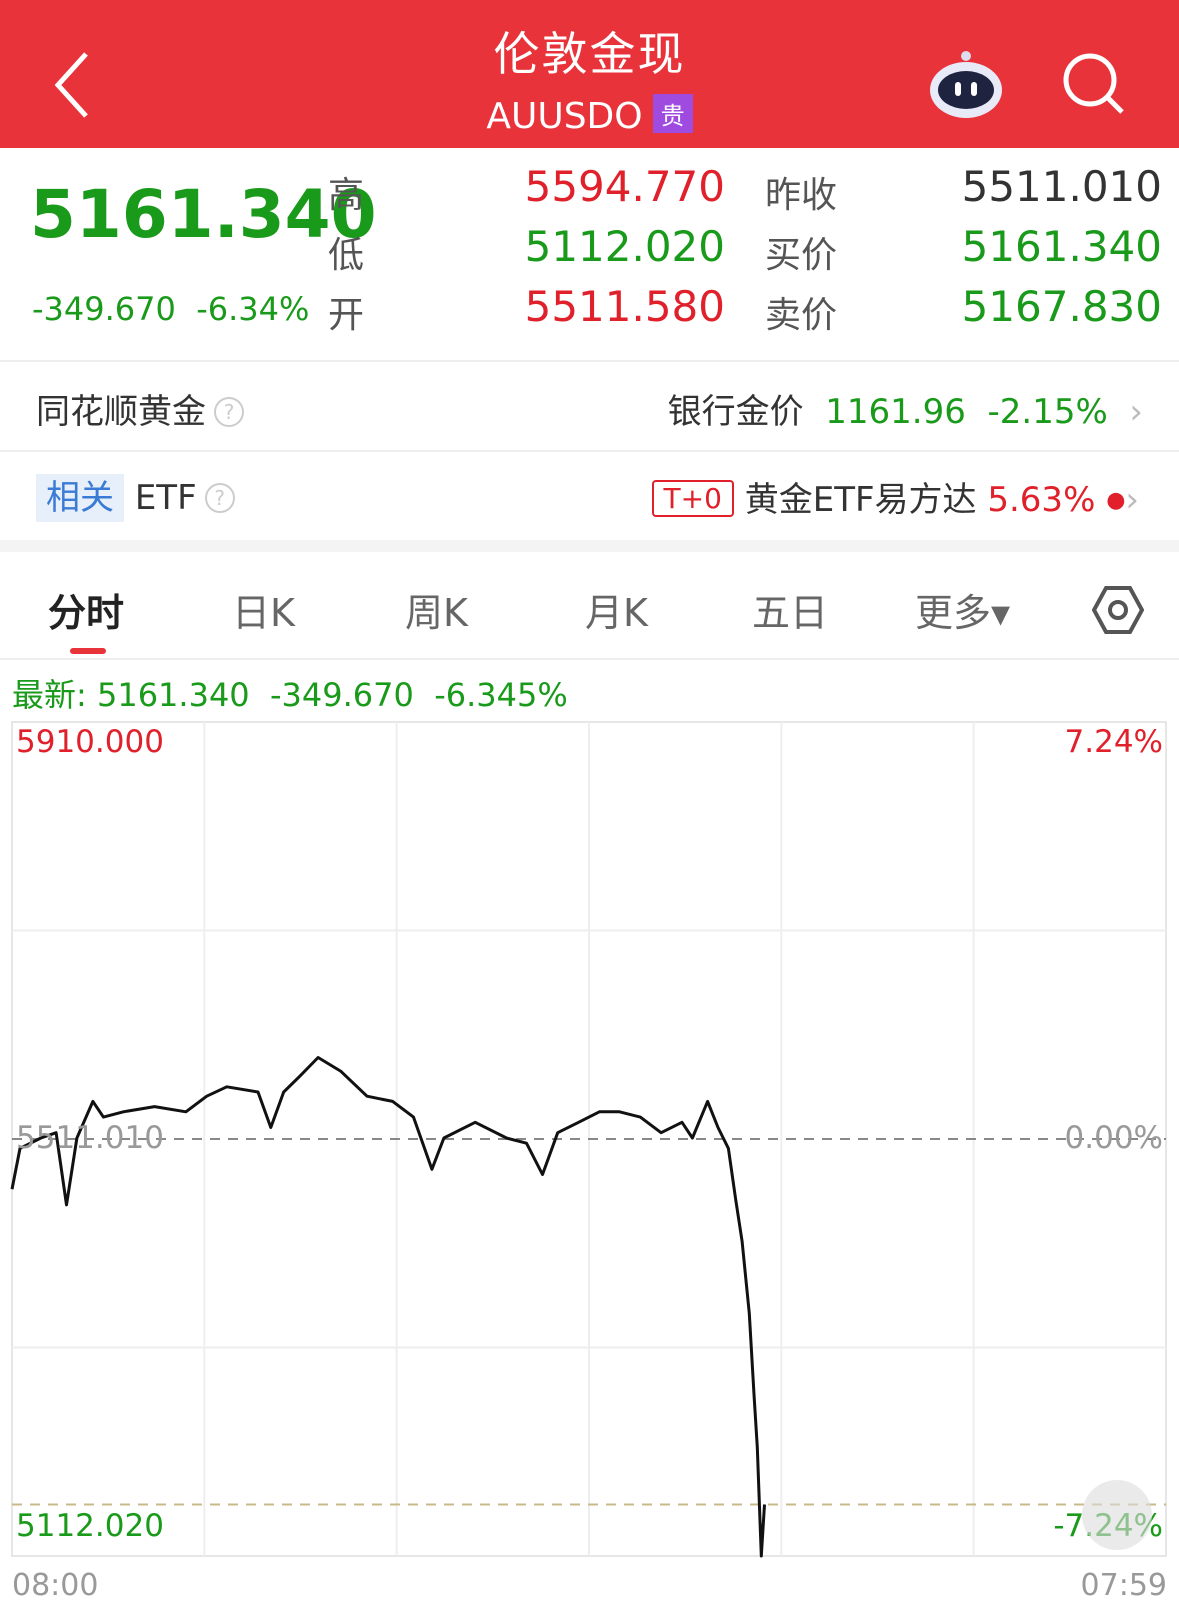 The width and height of the screenshot is (1179, 1623). I want to click on bank-price-change: -2.15%, so click(1047, 412).